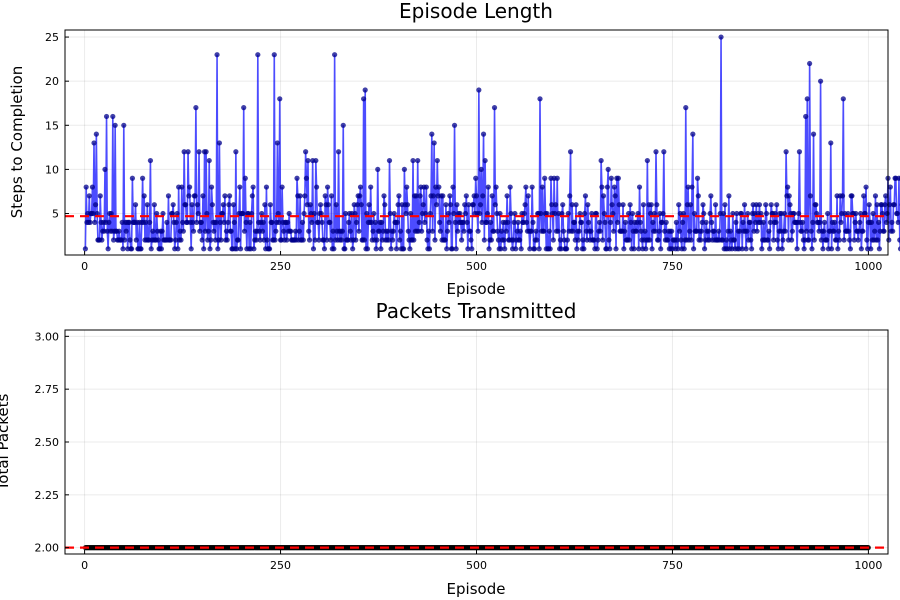 The height and width of the screenshot is (600, 900). Describe the element at coordinates (52, 37) in the screenshot. I see `y-tick-label: 25` at that location.